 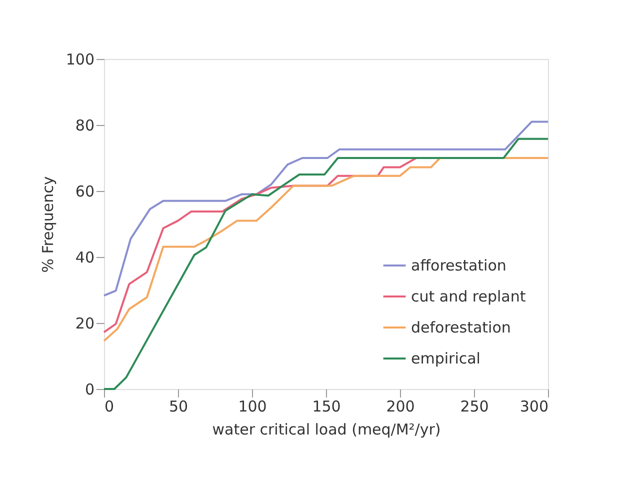 What do you see at coordinates (89, 389) in the screenshot?
I see `y-tick-label: 0` at bounding box center [89, 389].